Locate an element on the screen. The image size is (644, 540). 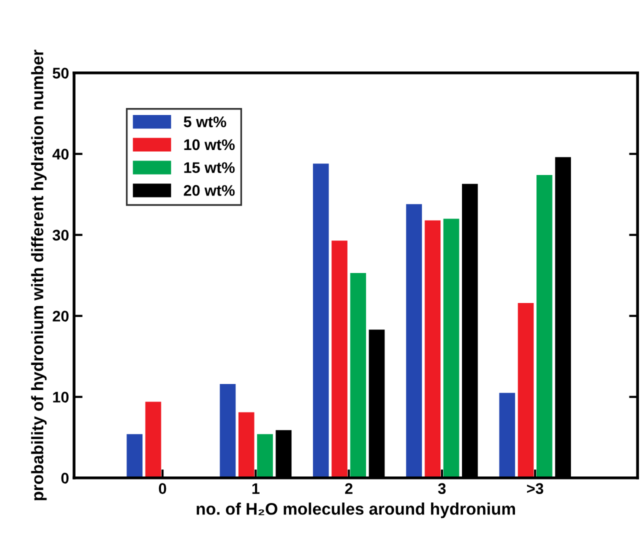
legend-label: 20 wt% is located at coordinates (209, 190).